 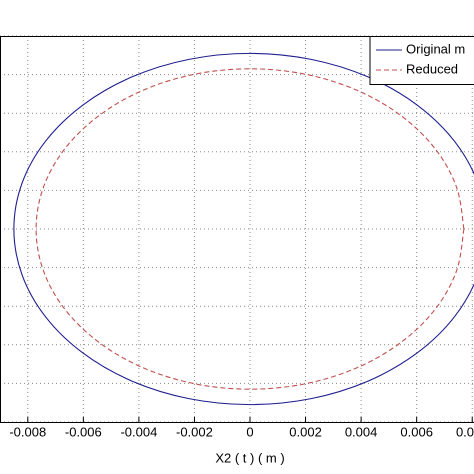 I want to click on x-tick-label: 0, so click(x=249, y=431).